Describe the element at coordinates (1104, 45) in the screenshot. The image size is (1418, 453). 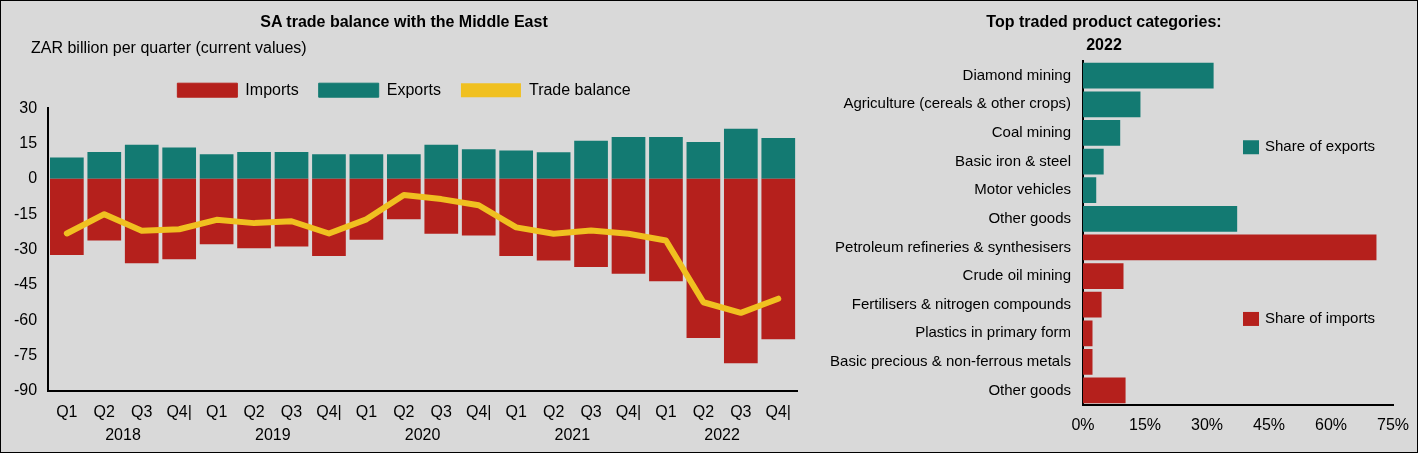
I see `chart-subtitle: 2022` at that location.